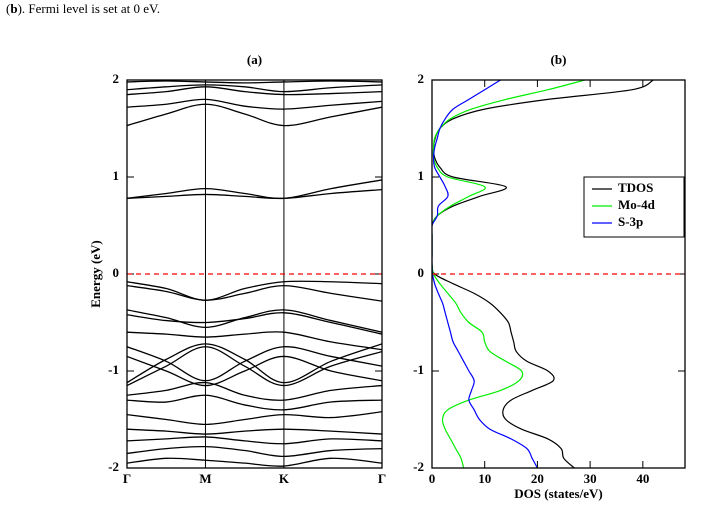  I want to click on caption-part: (, so click(8, 8).